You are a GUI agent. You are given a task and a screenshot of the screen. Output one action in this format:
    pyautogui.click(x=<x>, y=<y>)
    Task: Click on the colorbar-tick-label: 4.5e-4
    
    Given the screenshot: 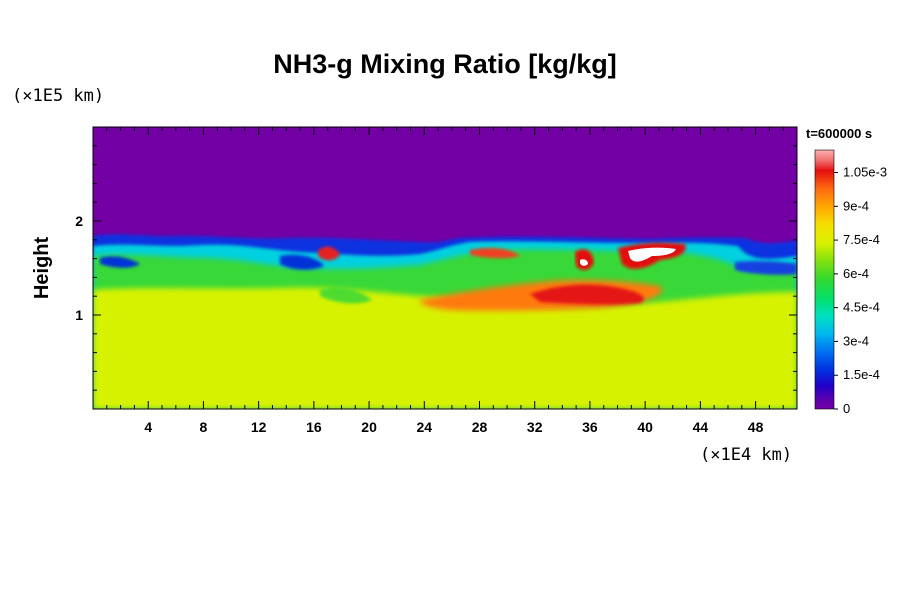 What is the action you would take?
    pyautogui.click(x=861, y=307)
    